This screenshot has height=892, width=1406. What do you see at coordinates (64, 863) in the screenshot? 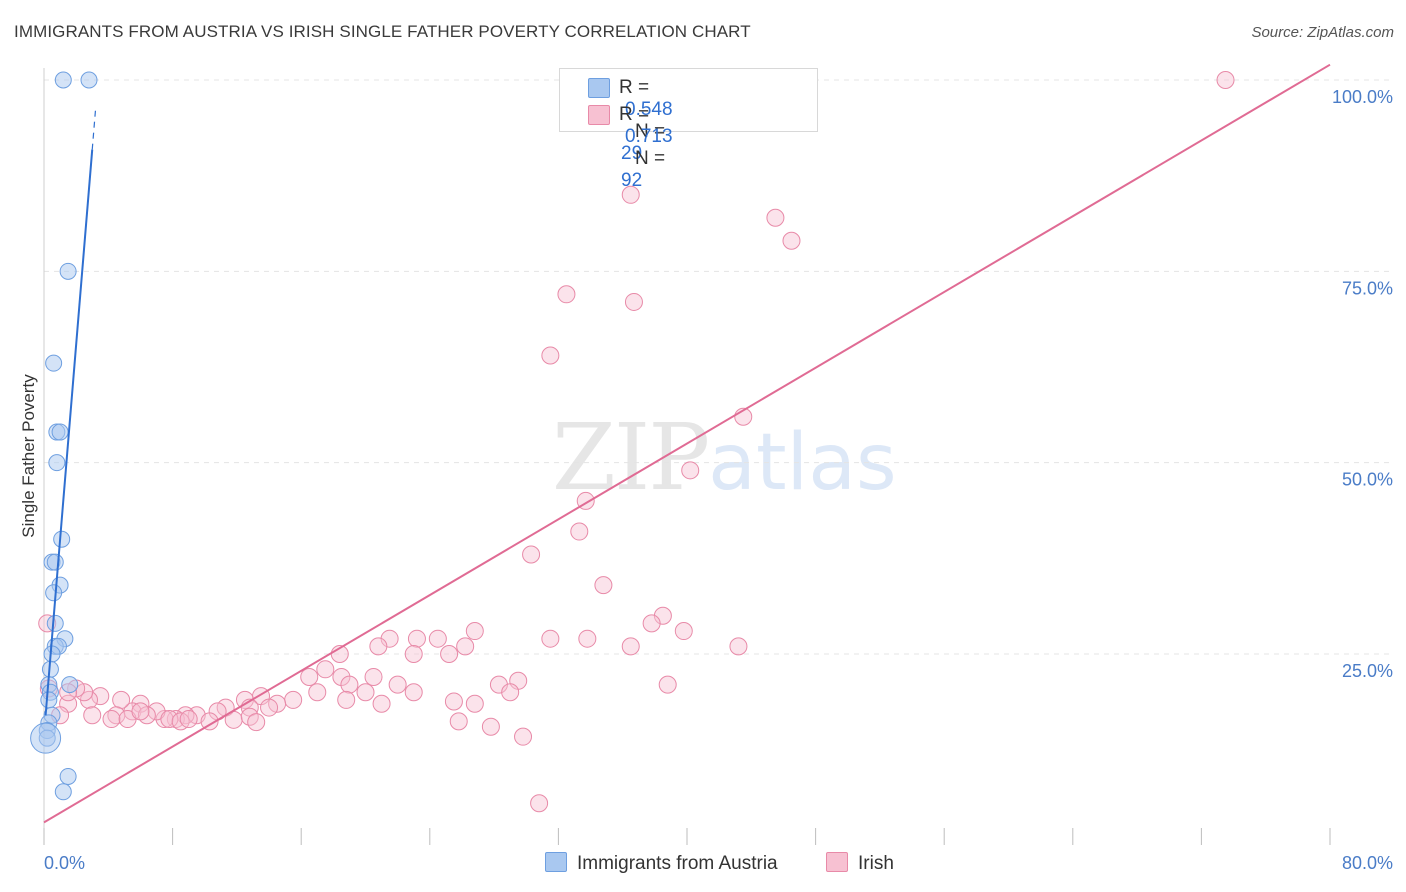
I see `x-tick-label: 0.0%` at bounding box center [64, 863].